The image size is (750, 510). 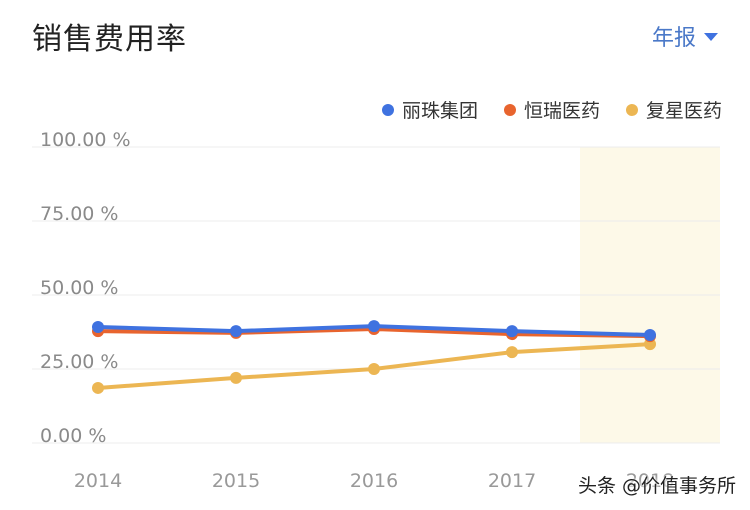 I want to click on chart-legend: 丽珠集团 恒瑞医药 复星医药, so click(x=551, y=109).